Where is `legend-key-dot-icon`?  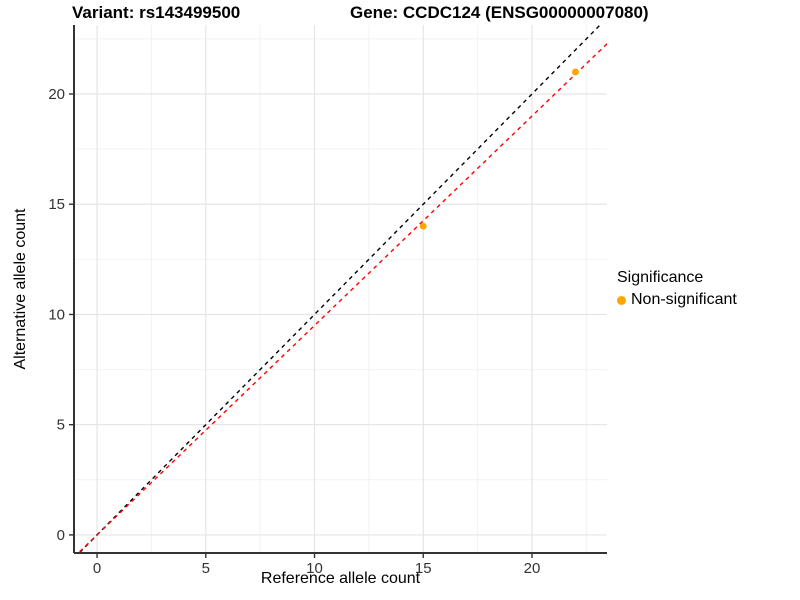
legend-key-dot-icon is located at coordinates (621, 300).